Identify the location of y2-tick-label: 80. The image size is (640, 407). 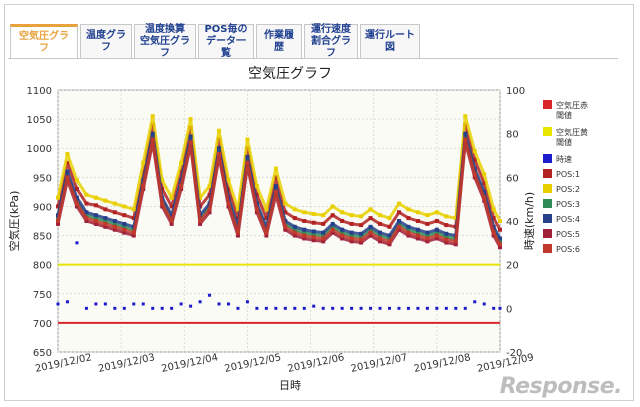
(512, 135).